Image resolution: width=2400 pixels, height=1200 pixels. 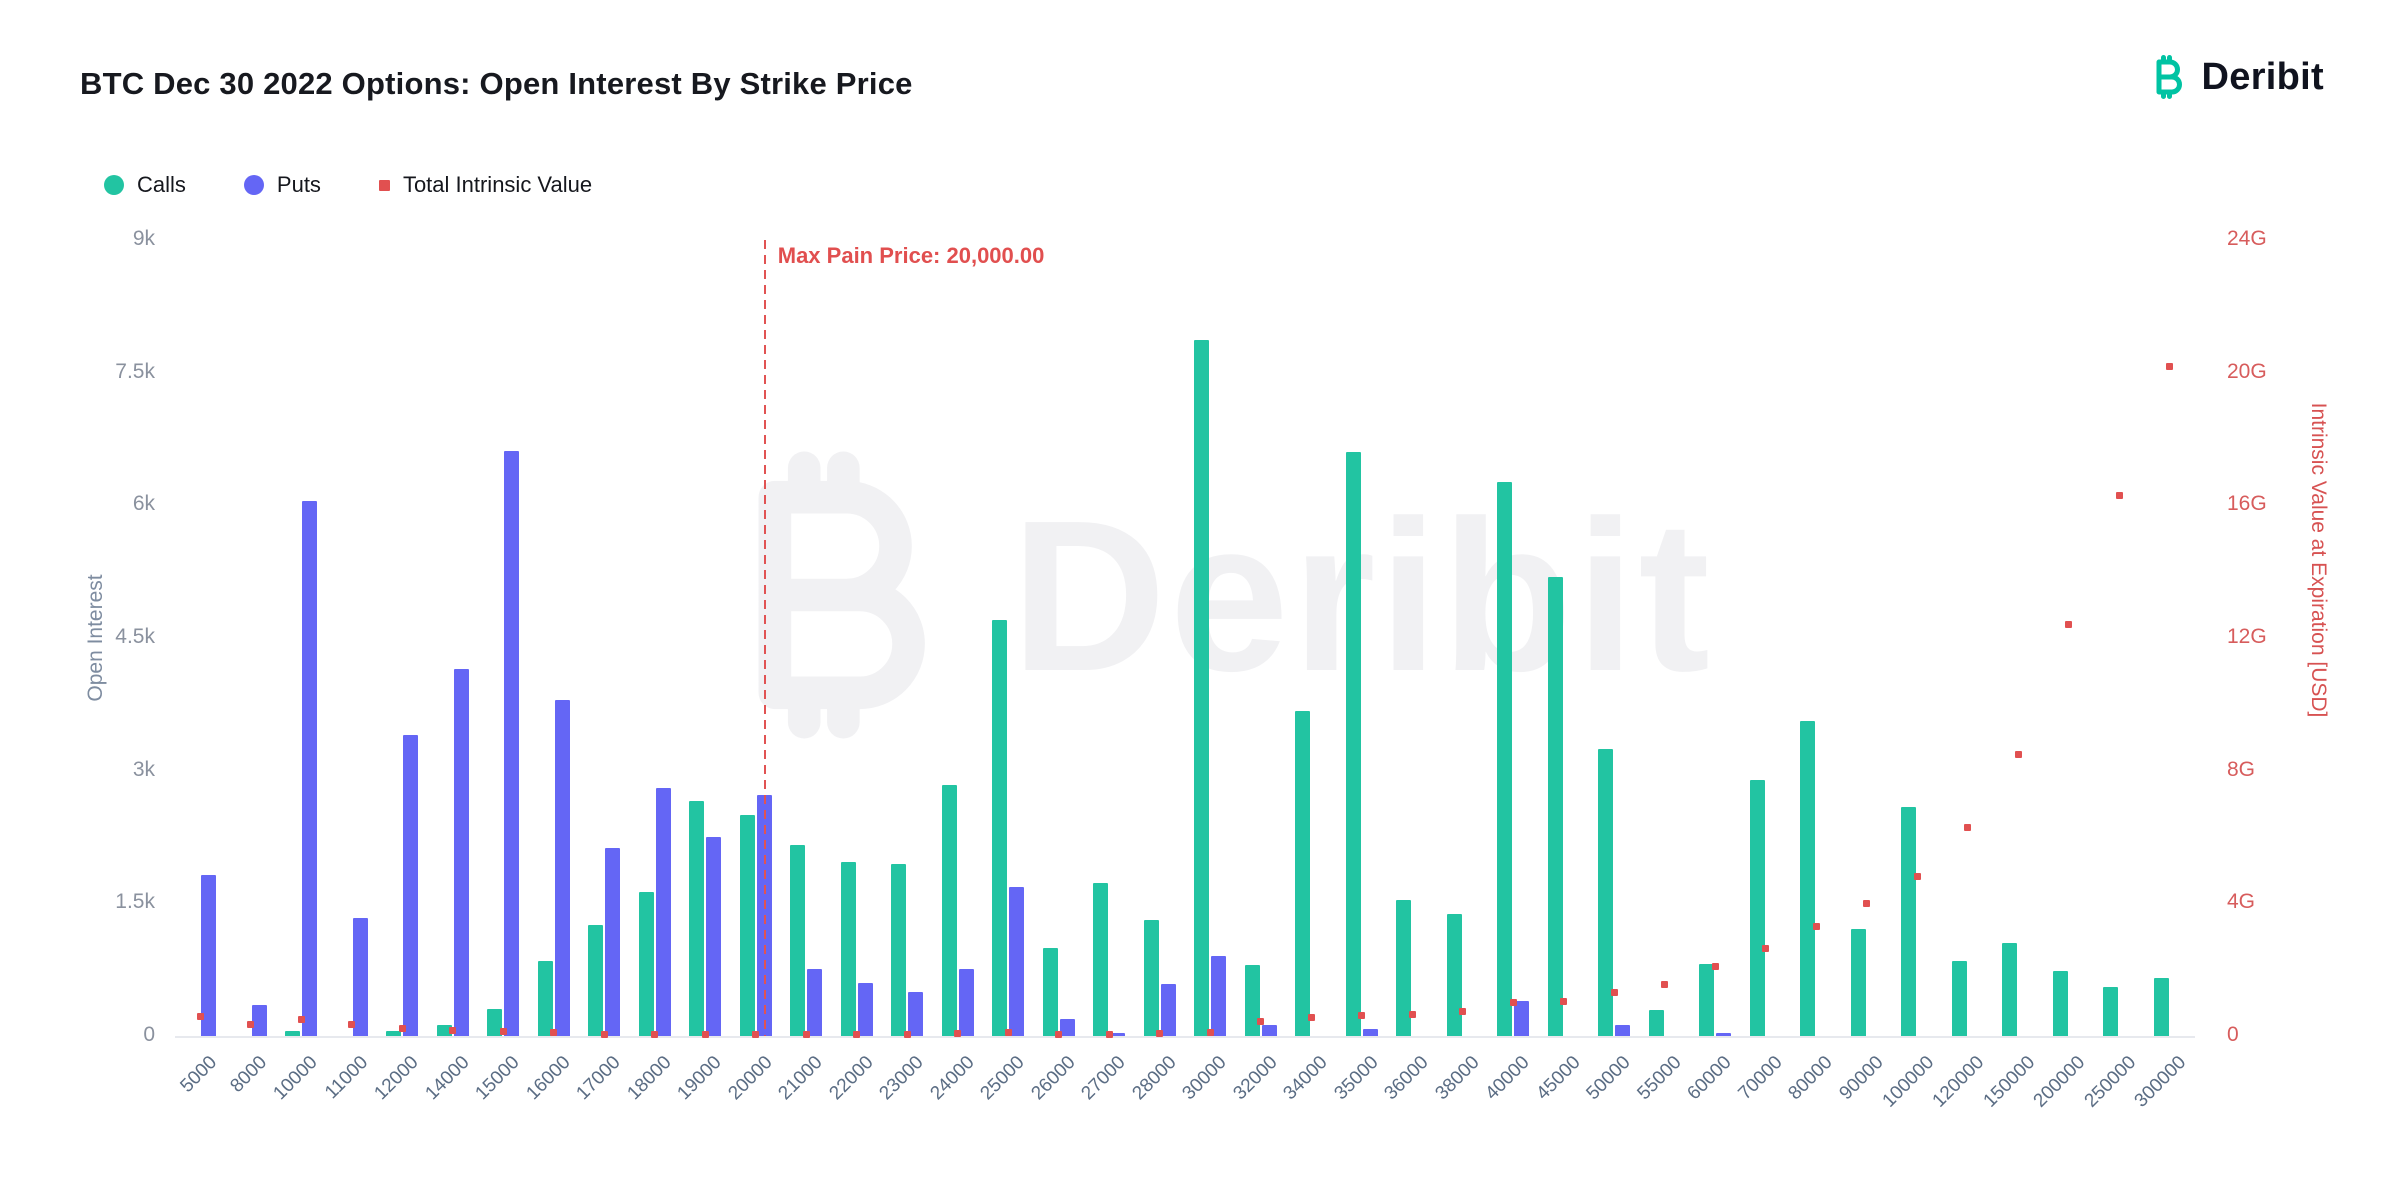 I want to click on intrinsic-swatch-icon, so click(x=384, y=185).